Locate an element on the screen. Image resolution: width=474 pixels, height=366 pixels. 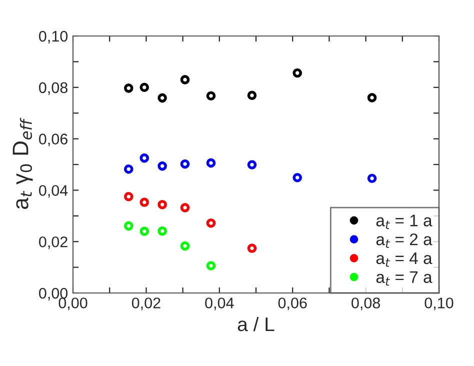
legend-label: a$_{t}$ = 1 a is located at coordinates (404, 221).